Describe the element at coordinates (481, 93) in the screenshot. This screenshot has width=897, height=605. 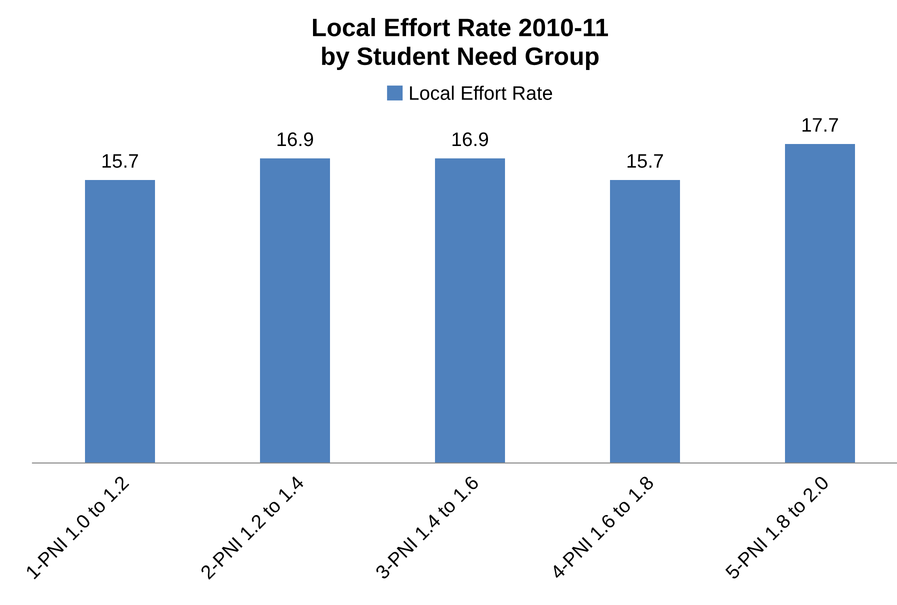
I see `legend-label: Local Effort Rate` at that location.